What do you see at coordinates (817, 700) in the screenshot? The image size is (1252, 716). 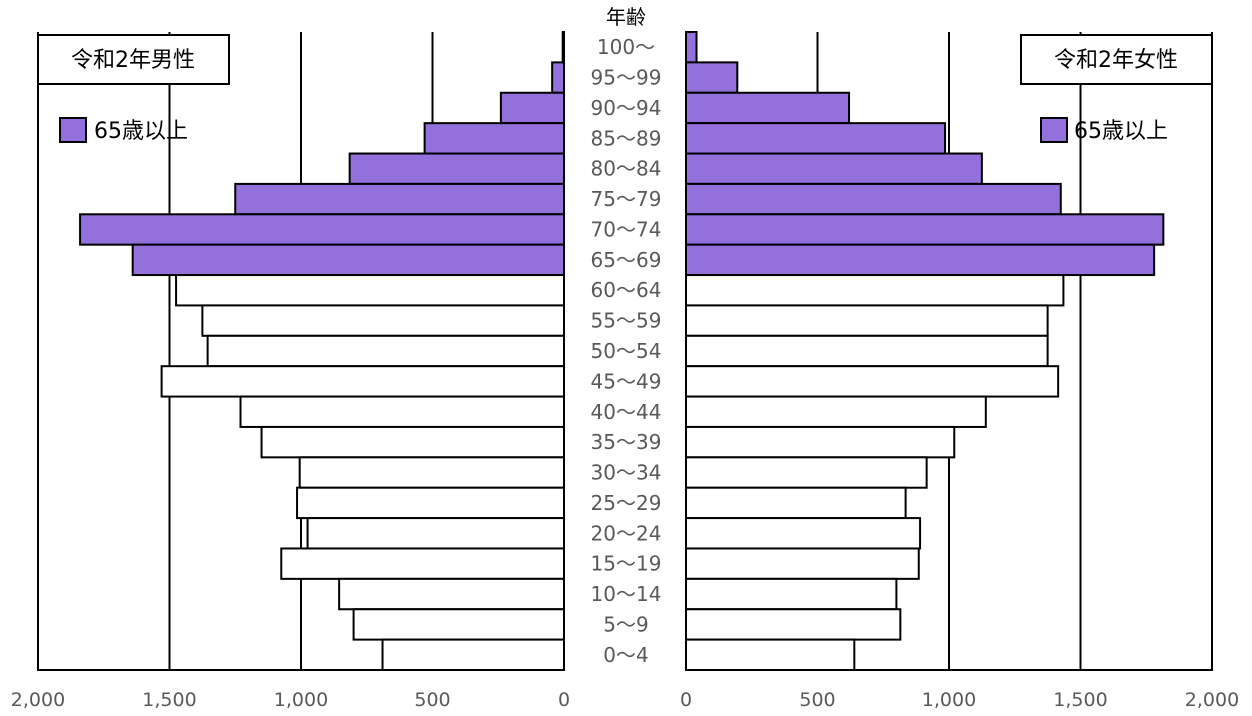 I see `female-x-tick-label: 500` at bounding box center [817, 700].